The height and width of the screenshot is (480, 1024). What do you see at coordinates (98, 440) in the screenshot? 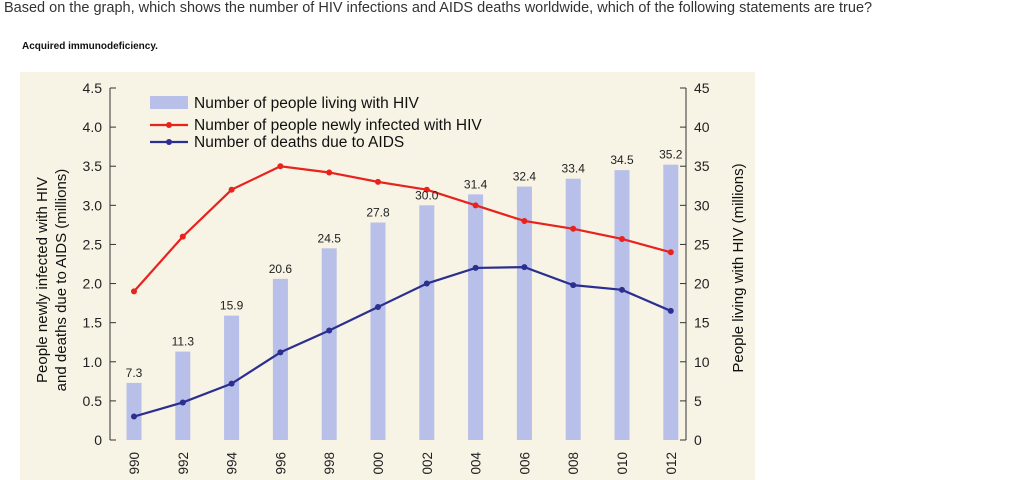
I see `left-tick-label: 0` at bounding box center [98, 440].